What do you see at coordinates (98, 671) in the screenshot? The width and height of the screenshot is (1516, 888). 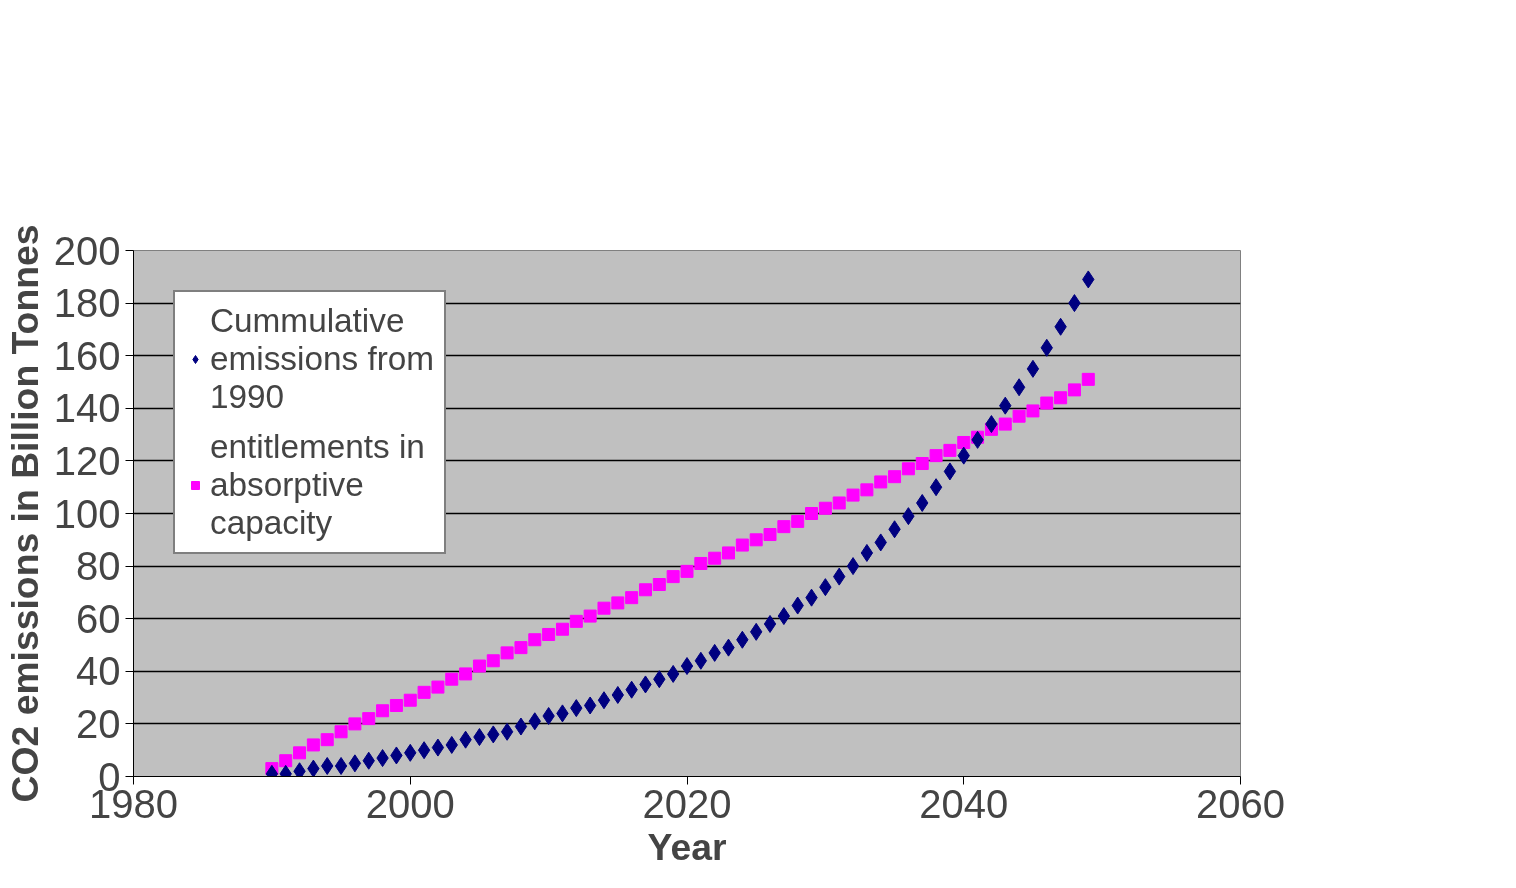 I see `y-tick-label: 40` at bounding box center [98, 671].